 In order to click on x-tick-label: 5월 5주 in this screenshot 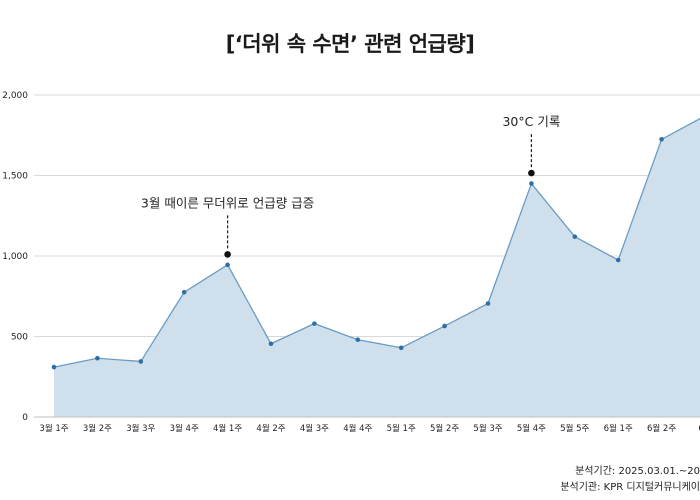, I will do `click(574, 428)`.